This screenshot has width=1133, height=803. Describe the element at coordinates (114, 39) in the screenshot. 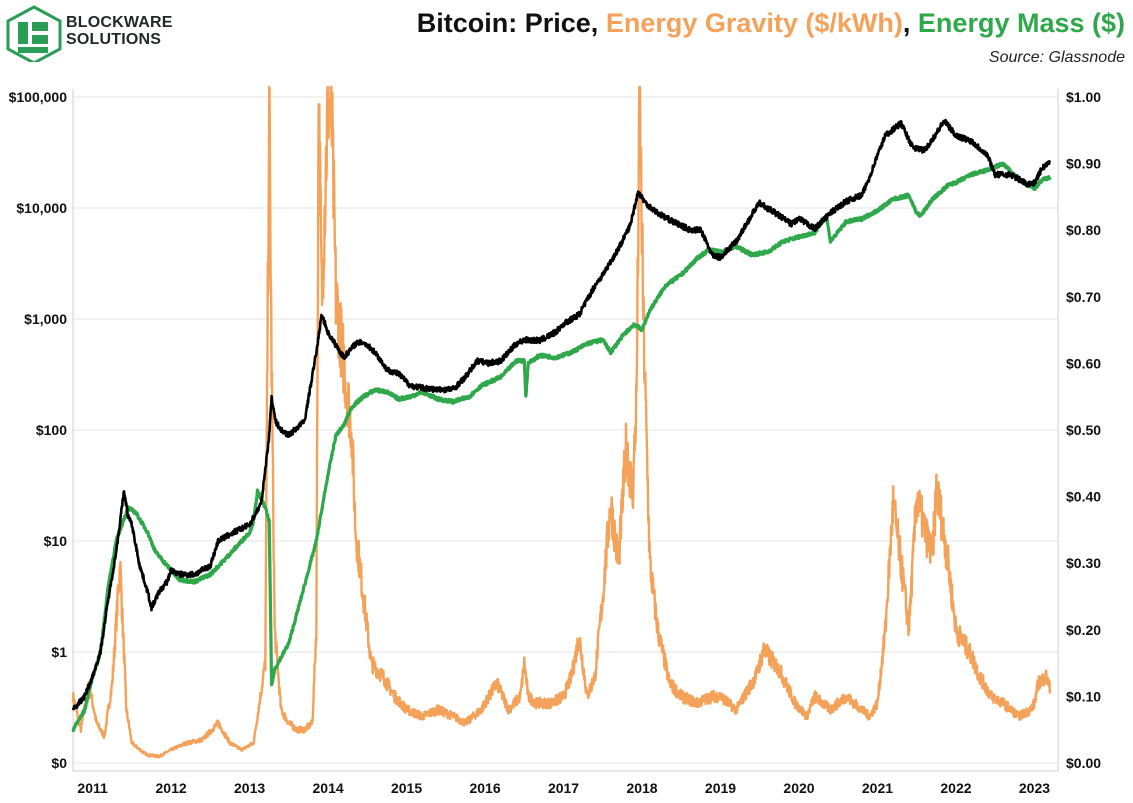

I see `logo-line-2: SOLUTIONS` at that location.